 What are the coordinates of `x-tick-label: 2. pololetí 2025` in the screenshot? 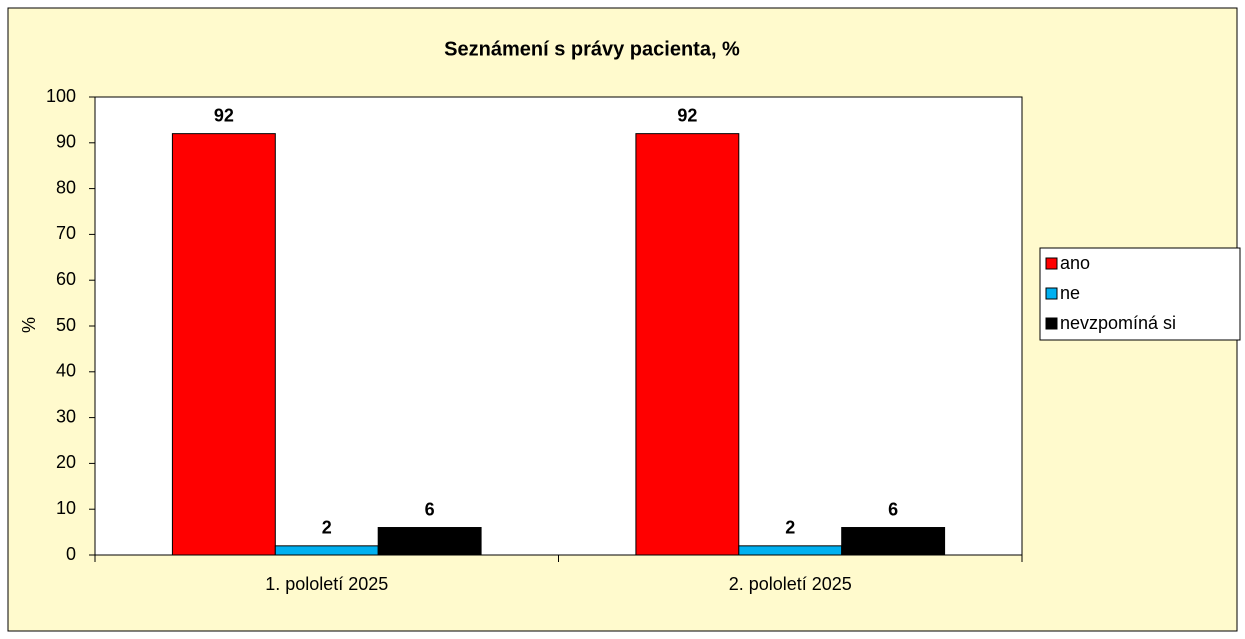 It's located at (790, 584).